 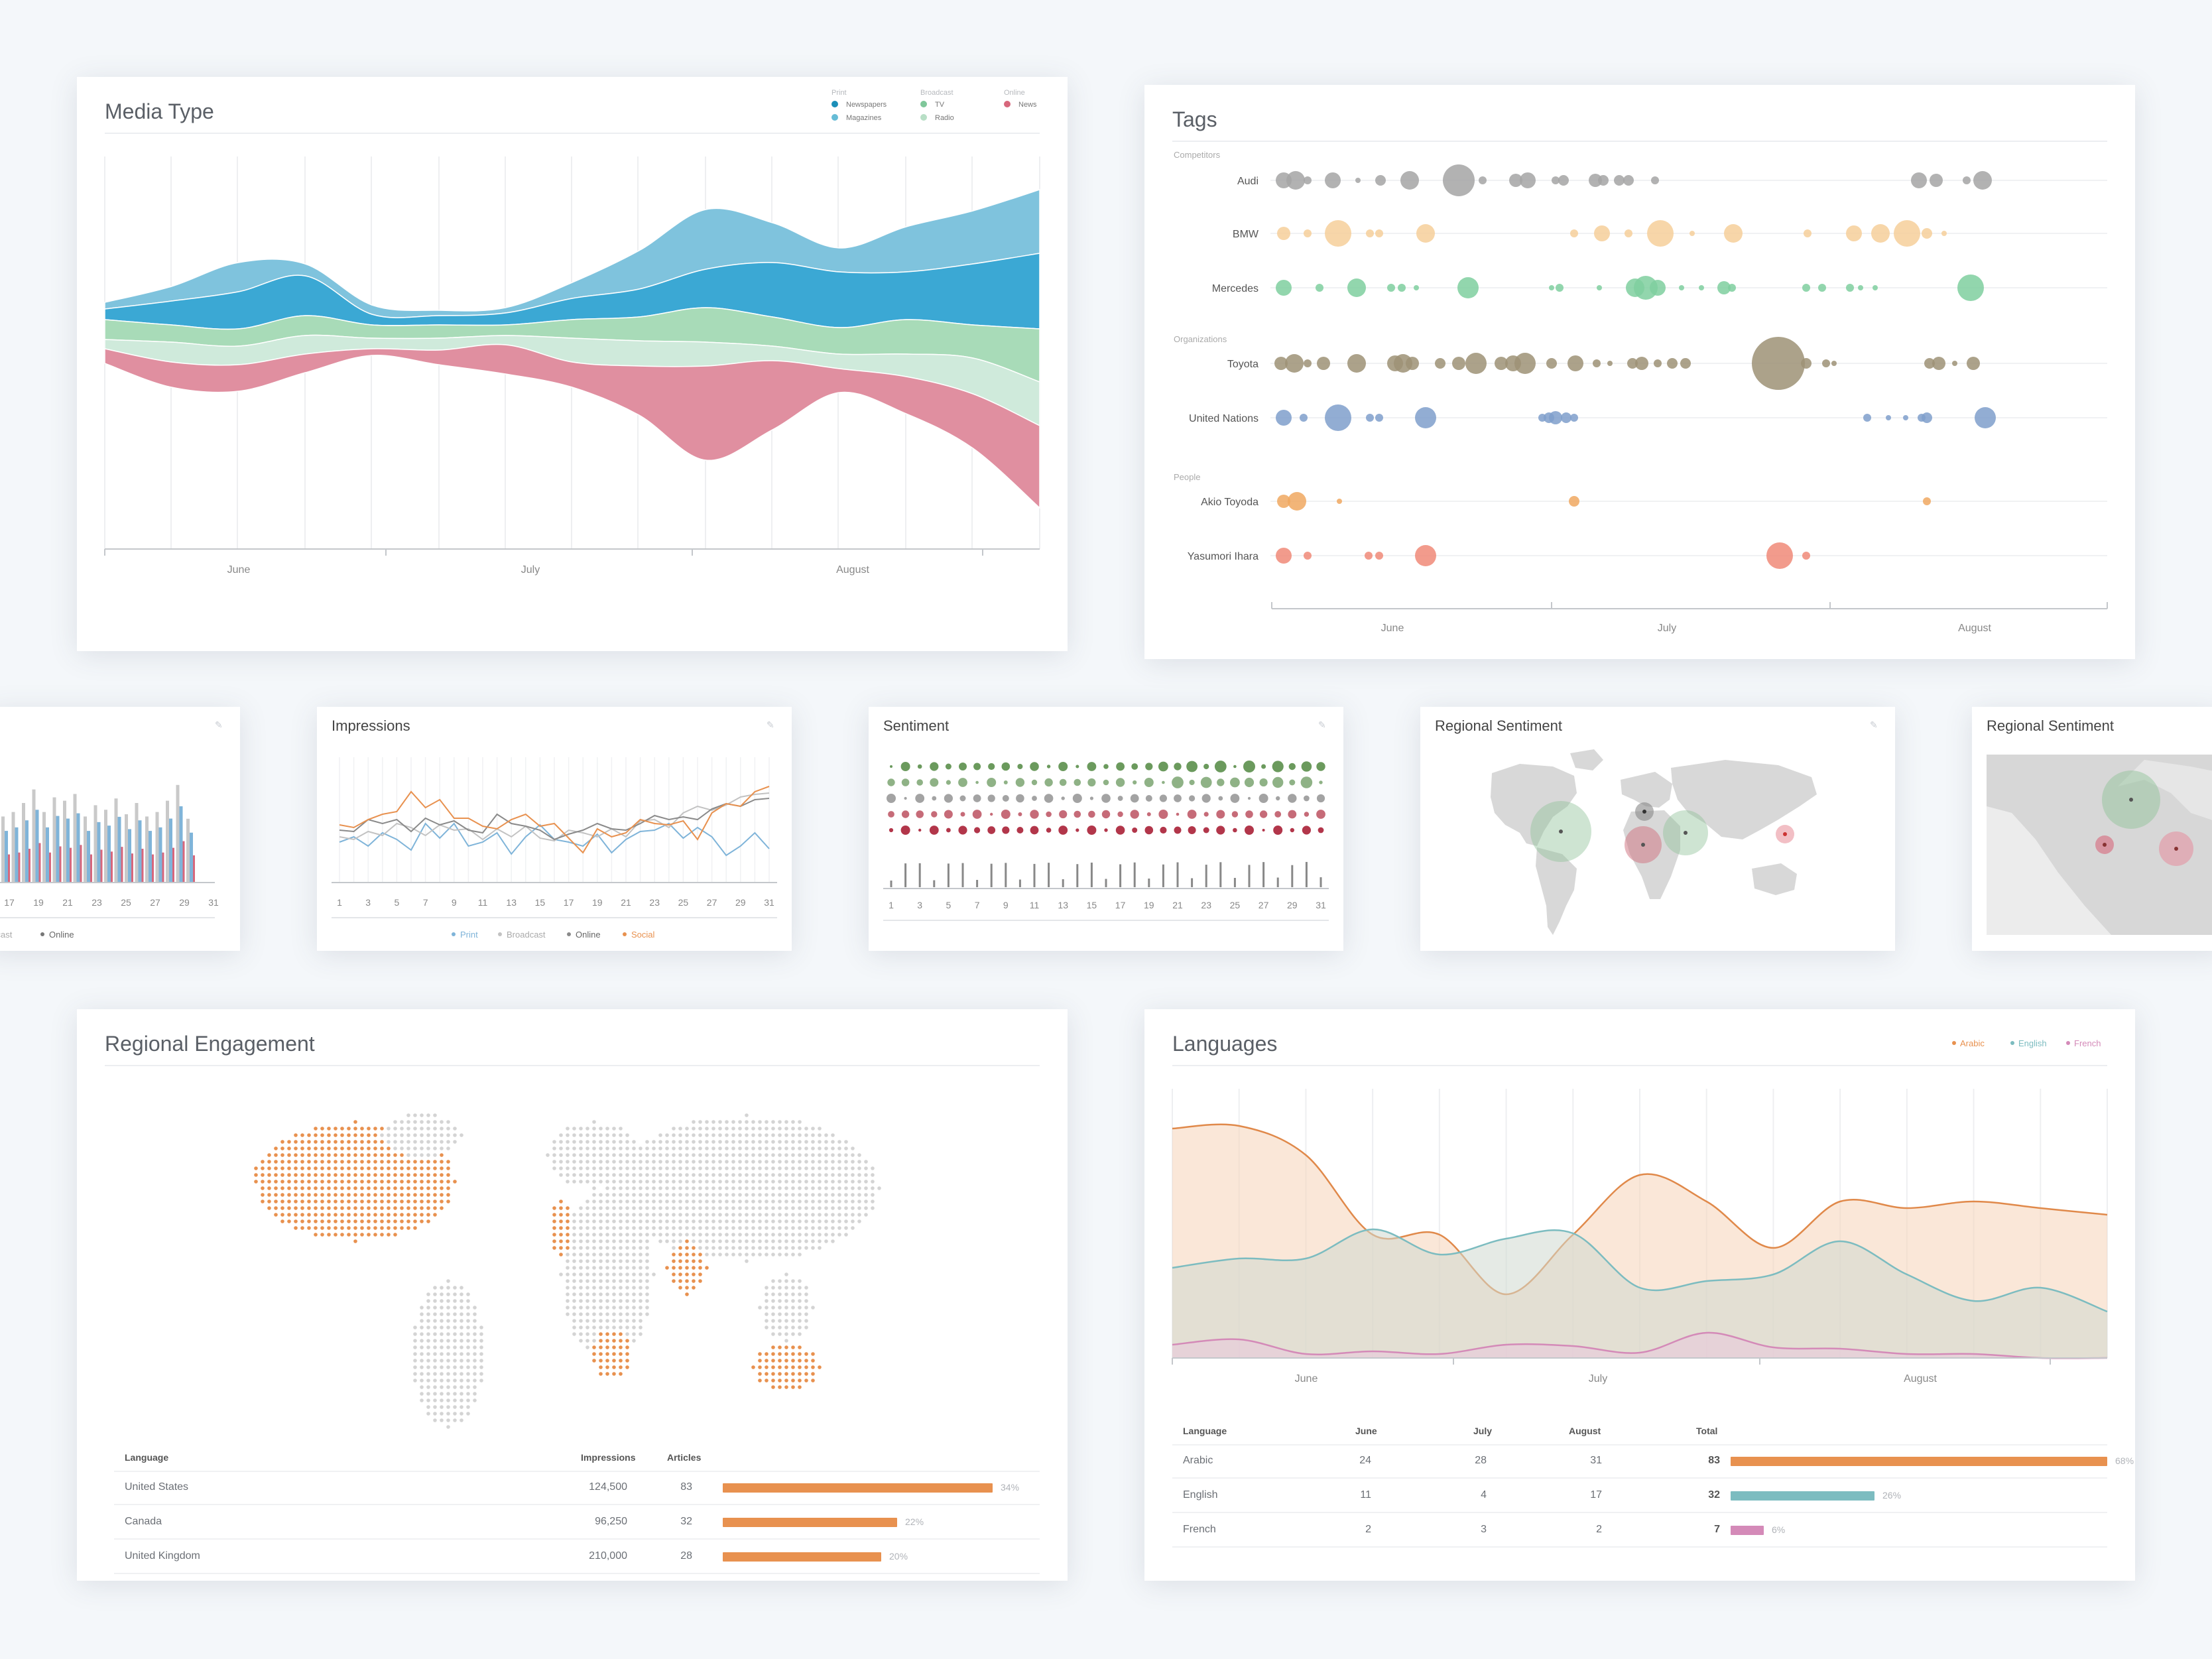 I want to click on english-area, so click(x=1640, y=1293).